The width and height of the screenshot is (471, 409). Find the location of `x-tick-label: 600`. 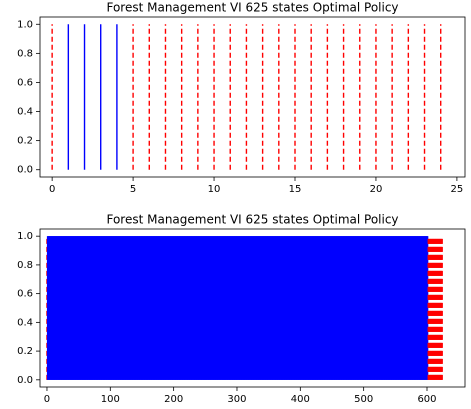

x-tick-label: 600 is located at coordinates (426, 399).